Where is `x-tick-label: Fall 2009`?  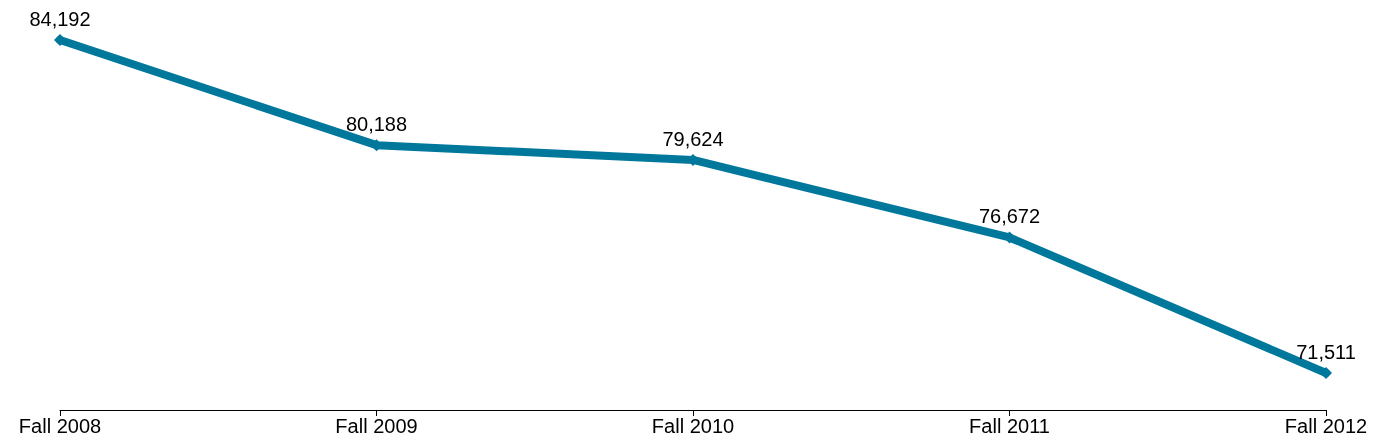
x-tick-label: Fall 2009 is located at coordinates (376, 426).